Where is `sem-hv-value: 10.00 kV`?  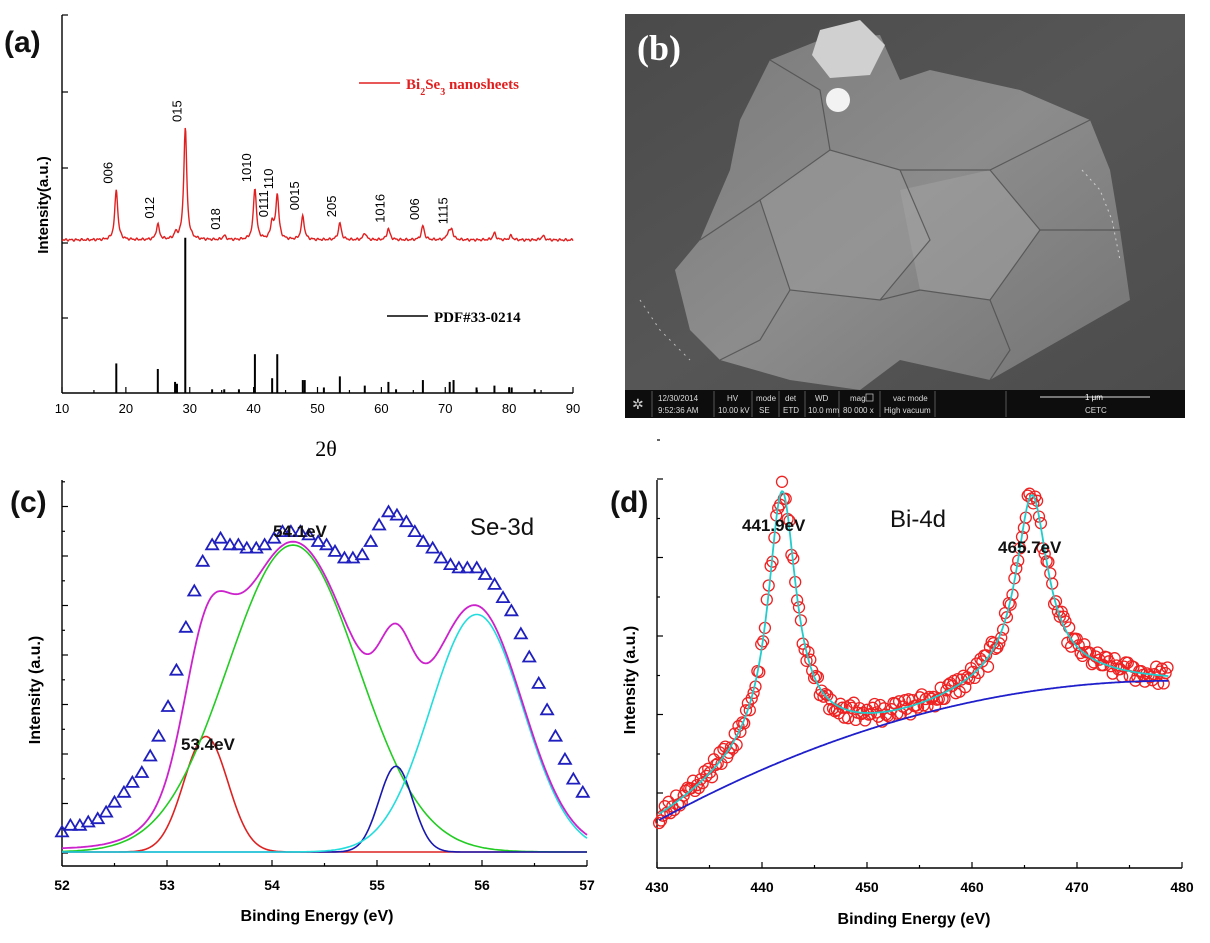
sem-hv-value: 10.00 kV is located at coordinates (734, 410).